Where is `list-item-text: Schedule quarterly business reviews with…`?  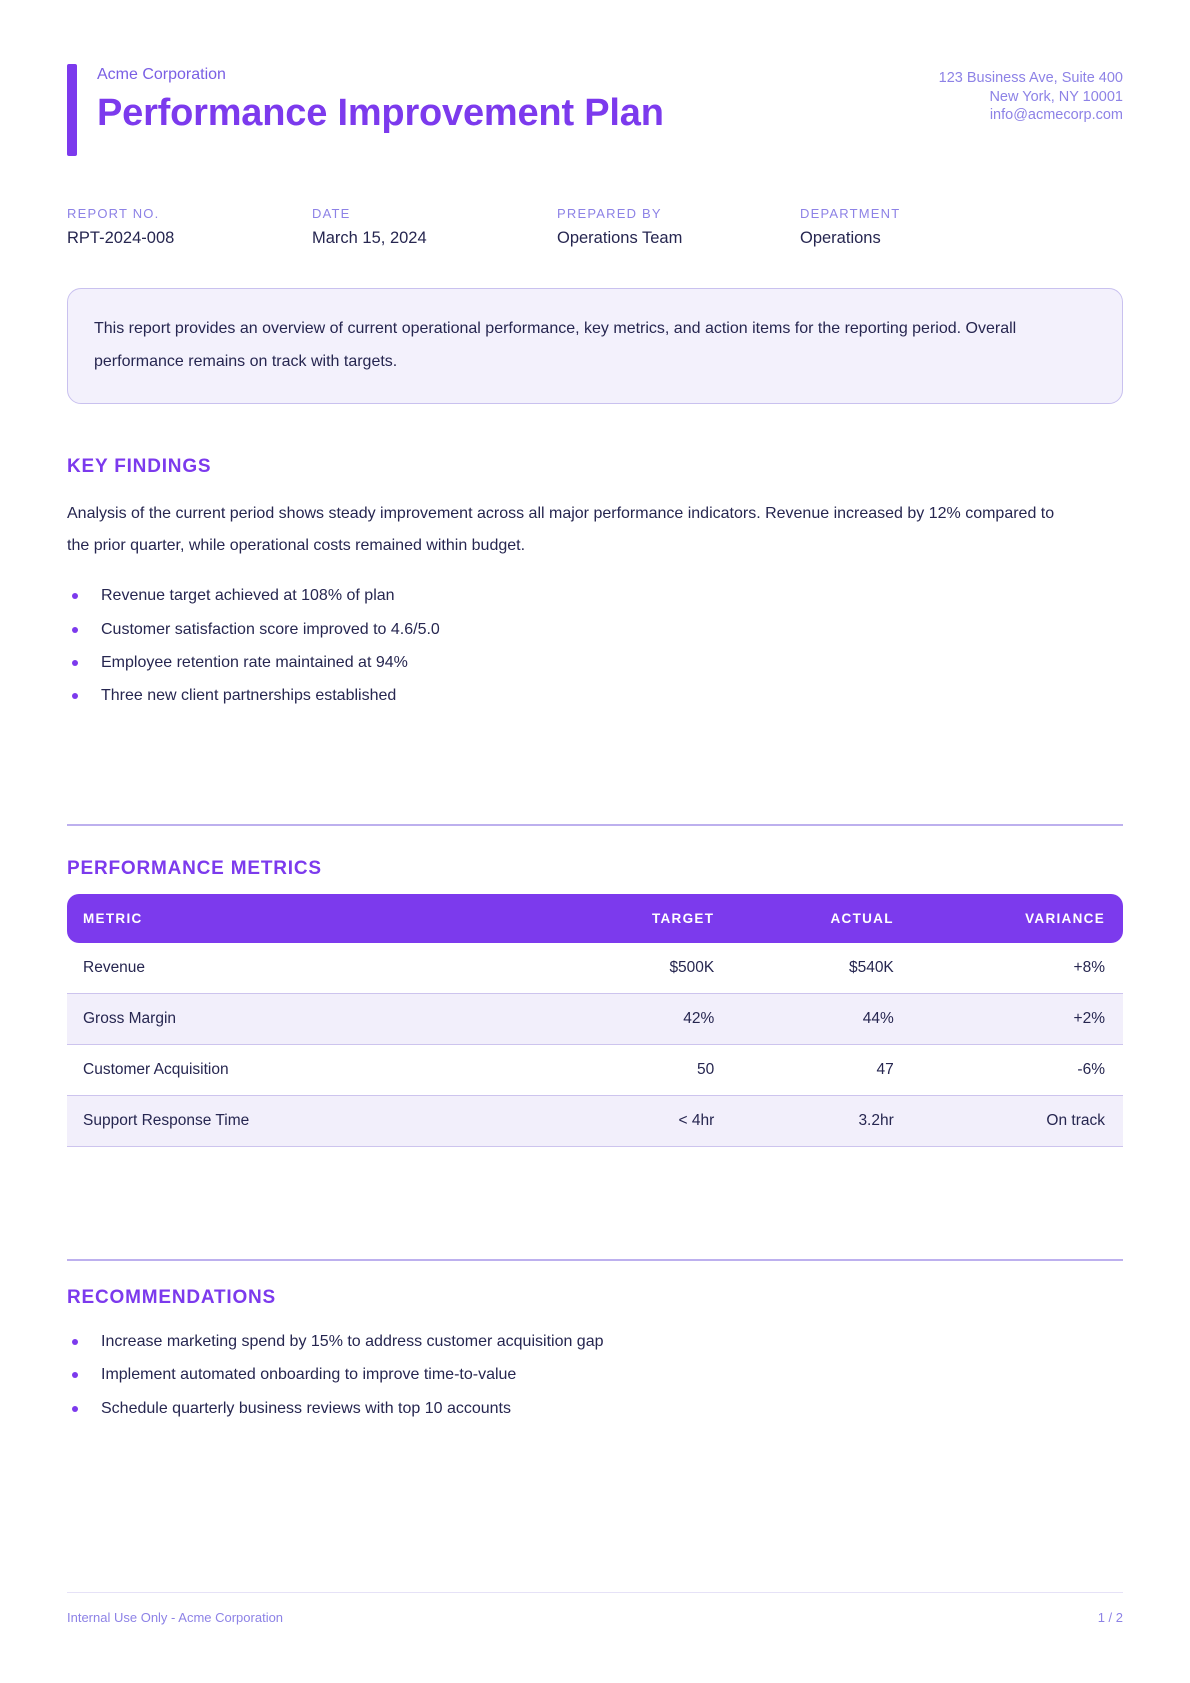
list-item-text: Schedule quarterly business reviews with… is located at coordinates (306, 1408).